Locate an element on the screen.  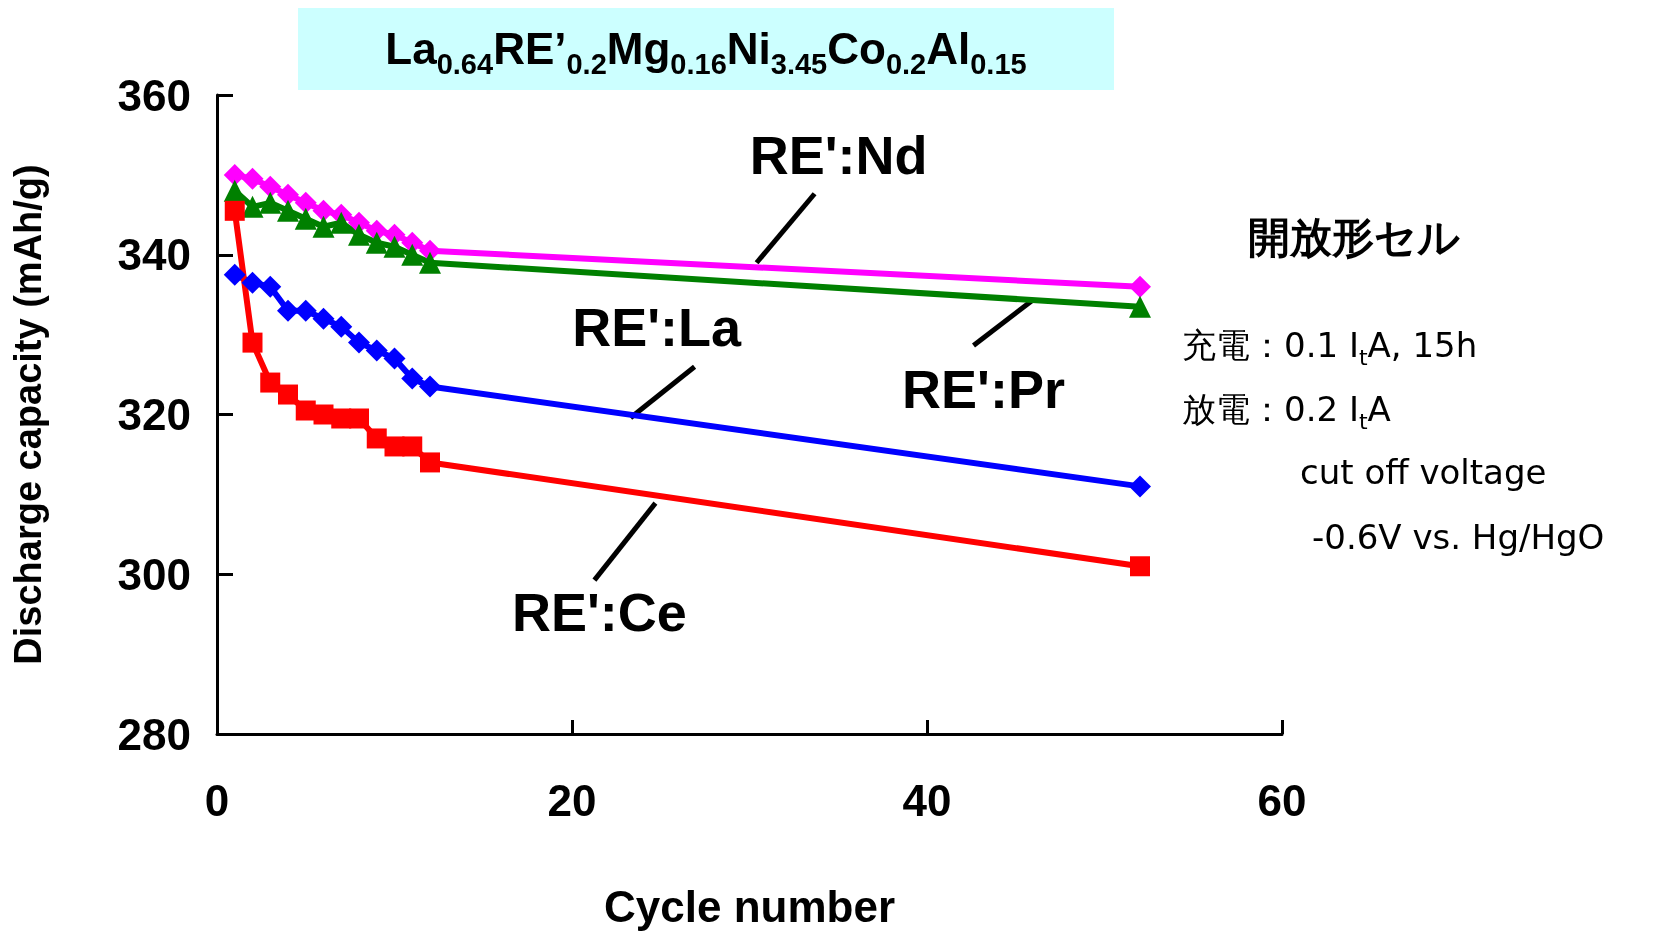
x-tick-label: 40 is located at coordinates (927, 800).